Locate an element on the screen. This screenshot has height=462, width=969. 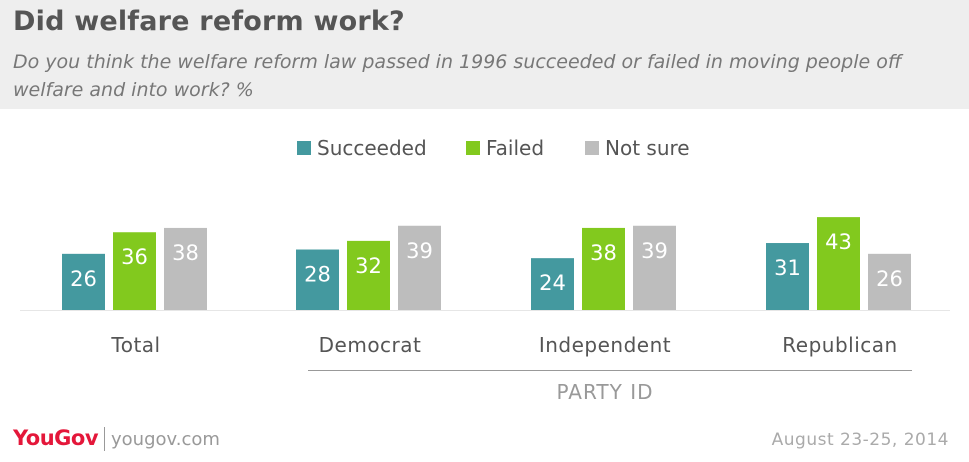
data-label-total-succeeded: 26 is located at coordinates (83, 279).